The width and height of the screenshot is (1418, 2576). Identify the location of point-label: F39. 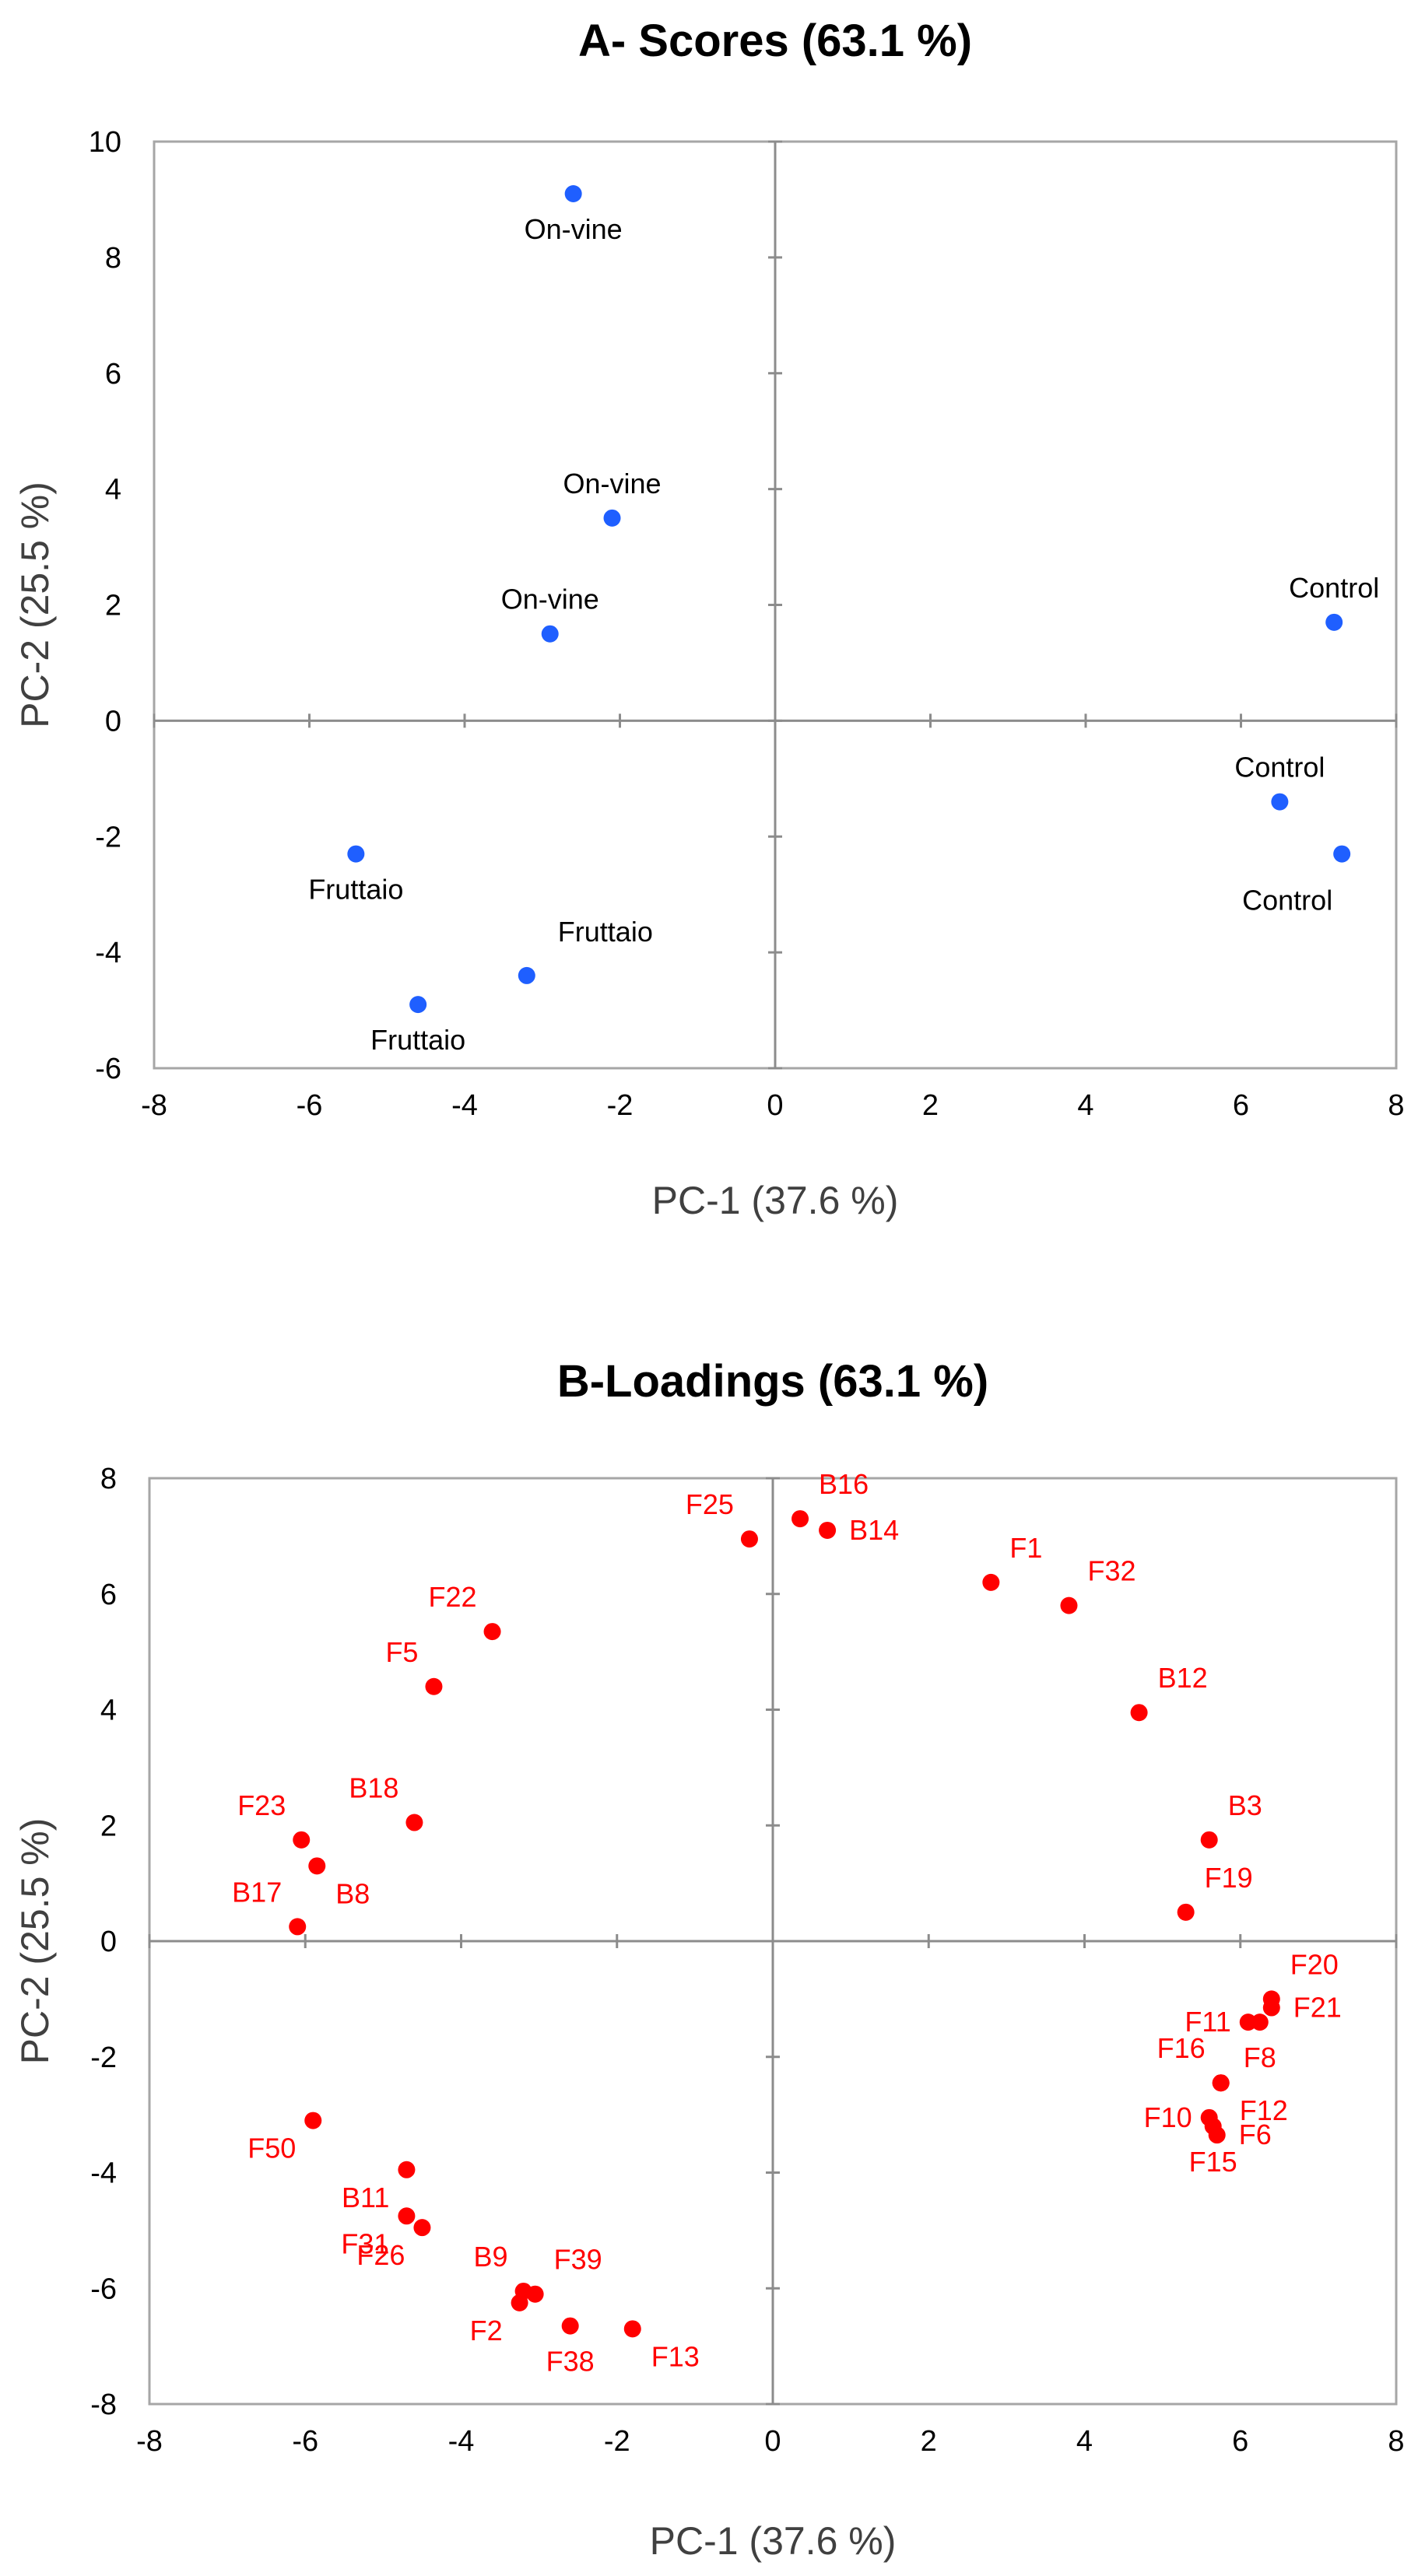
(578, 2260).